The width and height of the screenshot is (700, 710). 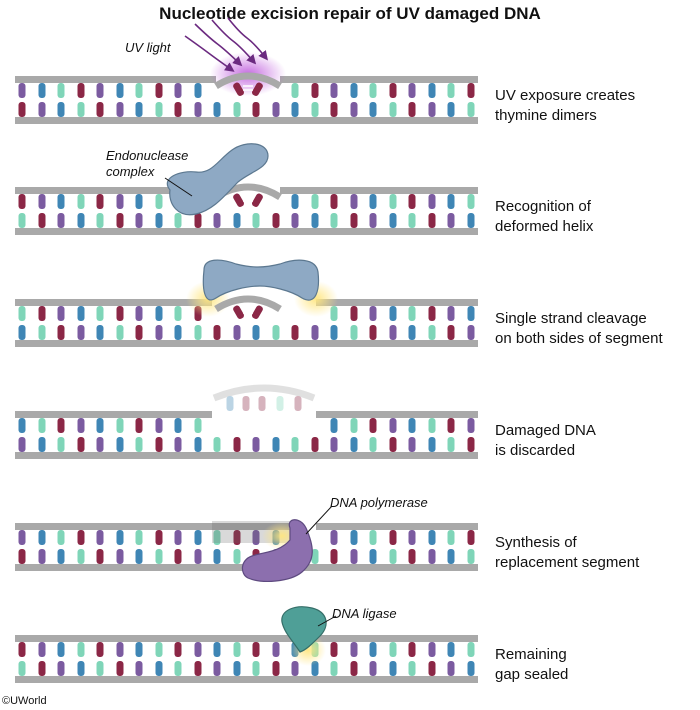 I want to click on copyright-notice: ©UWorld, so click(x=24, y=701).